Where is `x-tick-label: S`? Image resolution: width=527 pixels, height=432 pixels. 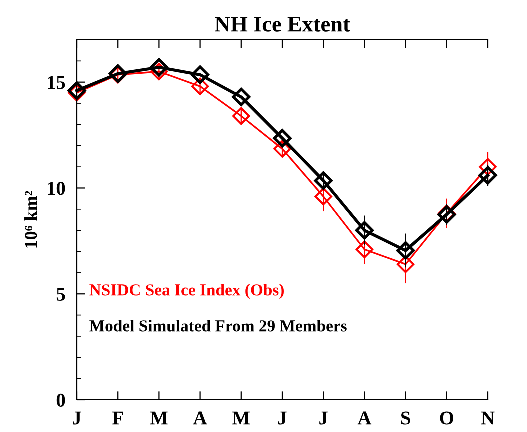 x-tick-label: S is located at coordinates (405, 418).